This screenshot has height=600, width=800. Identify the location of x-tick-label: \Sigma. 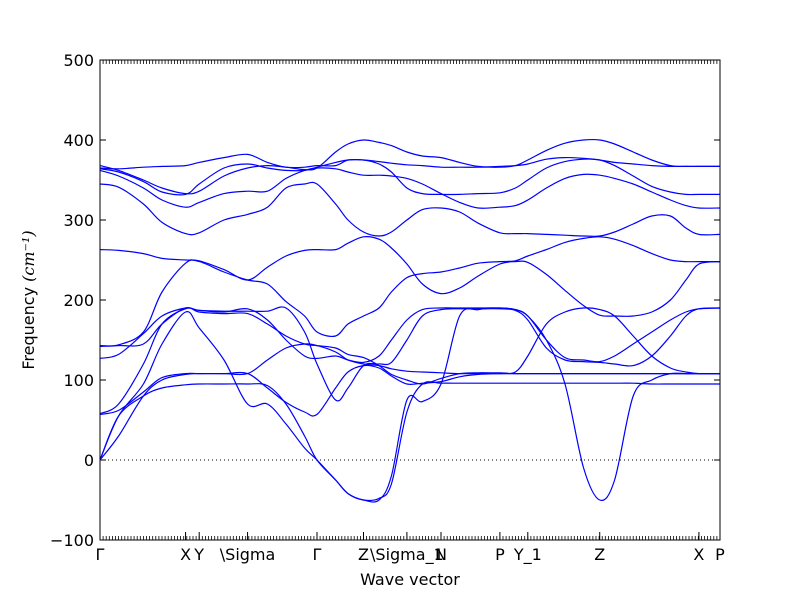
(248, 554).